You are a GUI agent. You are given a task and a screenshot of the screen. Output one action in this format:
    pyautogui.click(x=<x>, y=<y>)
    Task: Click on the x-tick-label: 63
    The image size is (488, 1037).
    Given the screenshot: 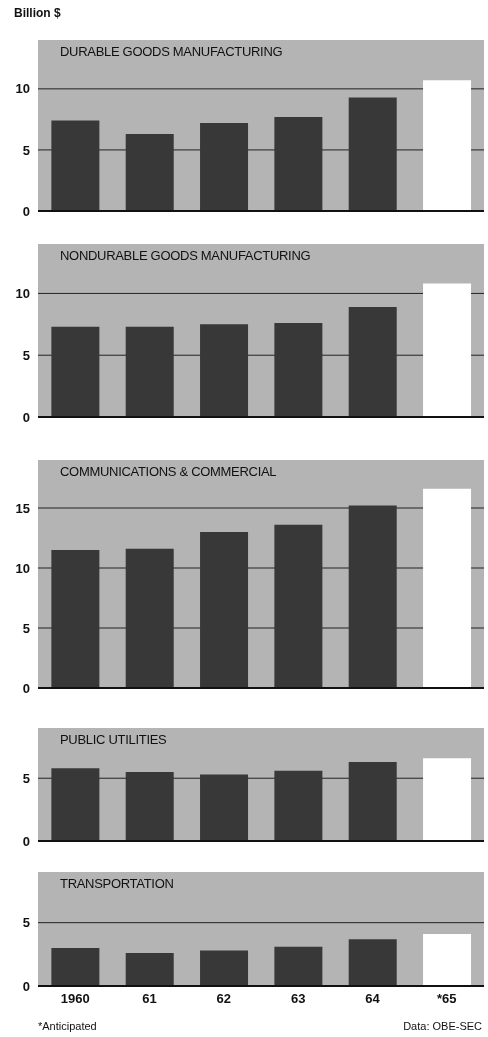 What is the action you would take?
    pyautogui.click(x=298, y=999)
    